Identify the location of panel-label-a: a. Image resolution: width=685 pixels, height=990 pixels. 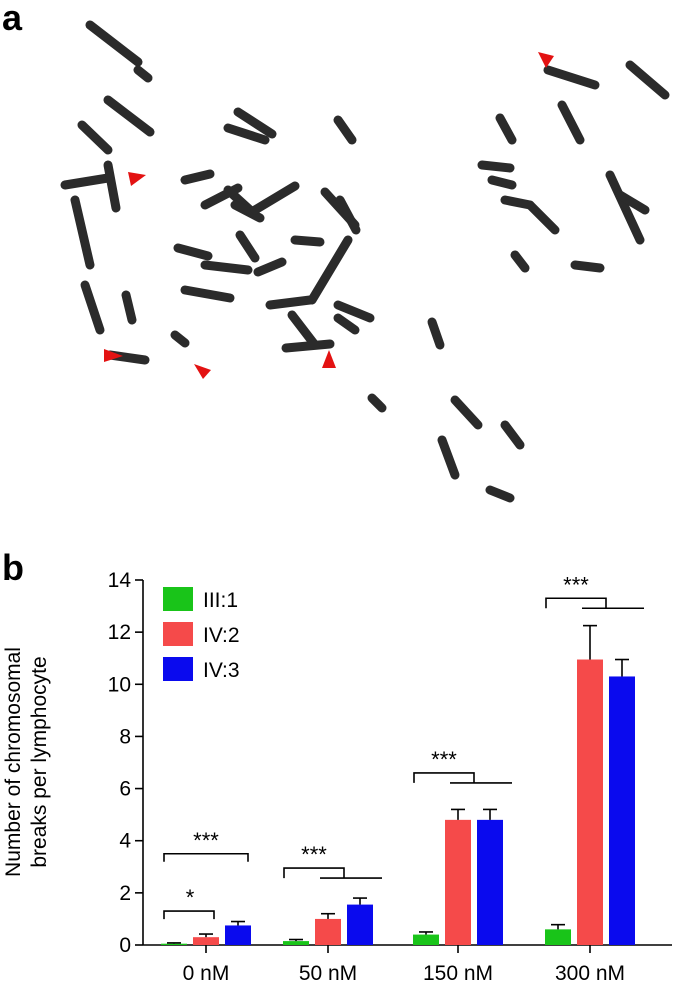
(12, 19).